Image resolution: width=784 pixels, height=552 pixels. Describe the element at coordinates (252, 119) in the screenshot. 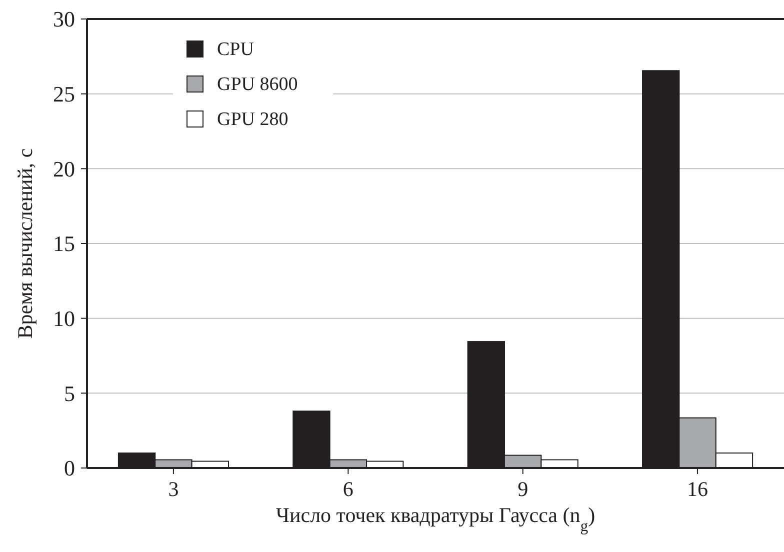

I see `legend-label: GPU 280` at that location.